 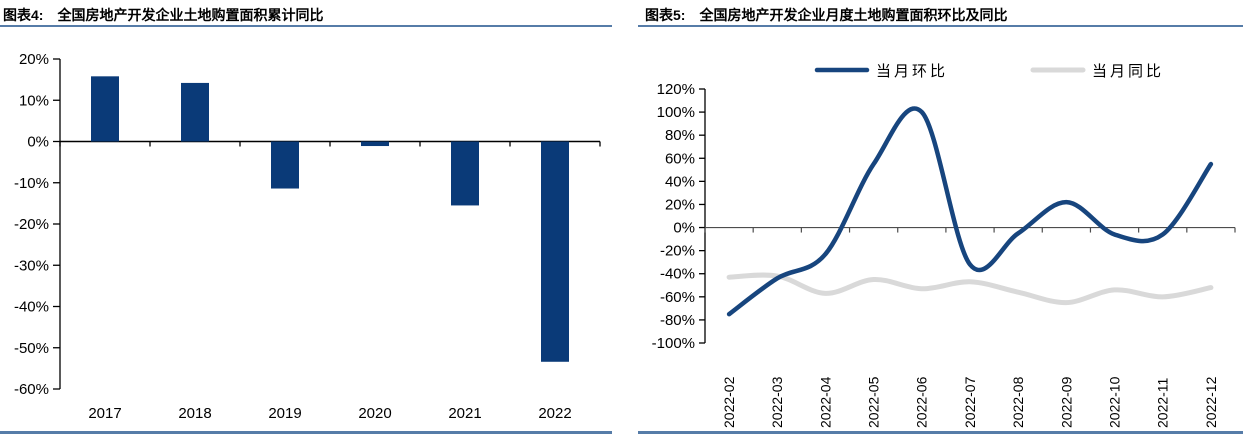 I want to click on y-tick-label: -80%, so click(x=677, y=320).